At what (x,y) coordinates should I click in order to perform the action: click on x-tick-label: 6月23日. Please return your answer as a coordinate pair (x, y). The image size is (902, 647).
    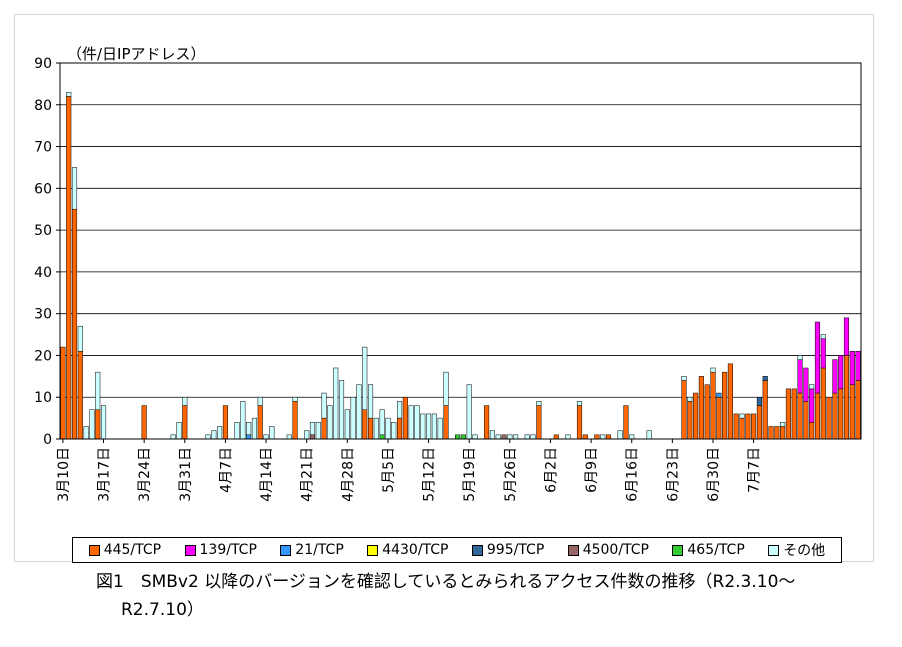
    Looking at the image, I should click on (673, 474).